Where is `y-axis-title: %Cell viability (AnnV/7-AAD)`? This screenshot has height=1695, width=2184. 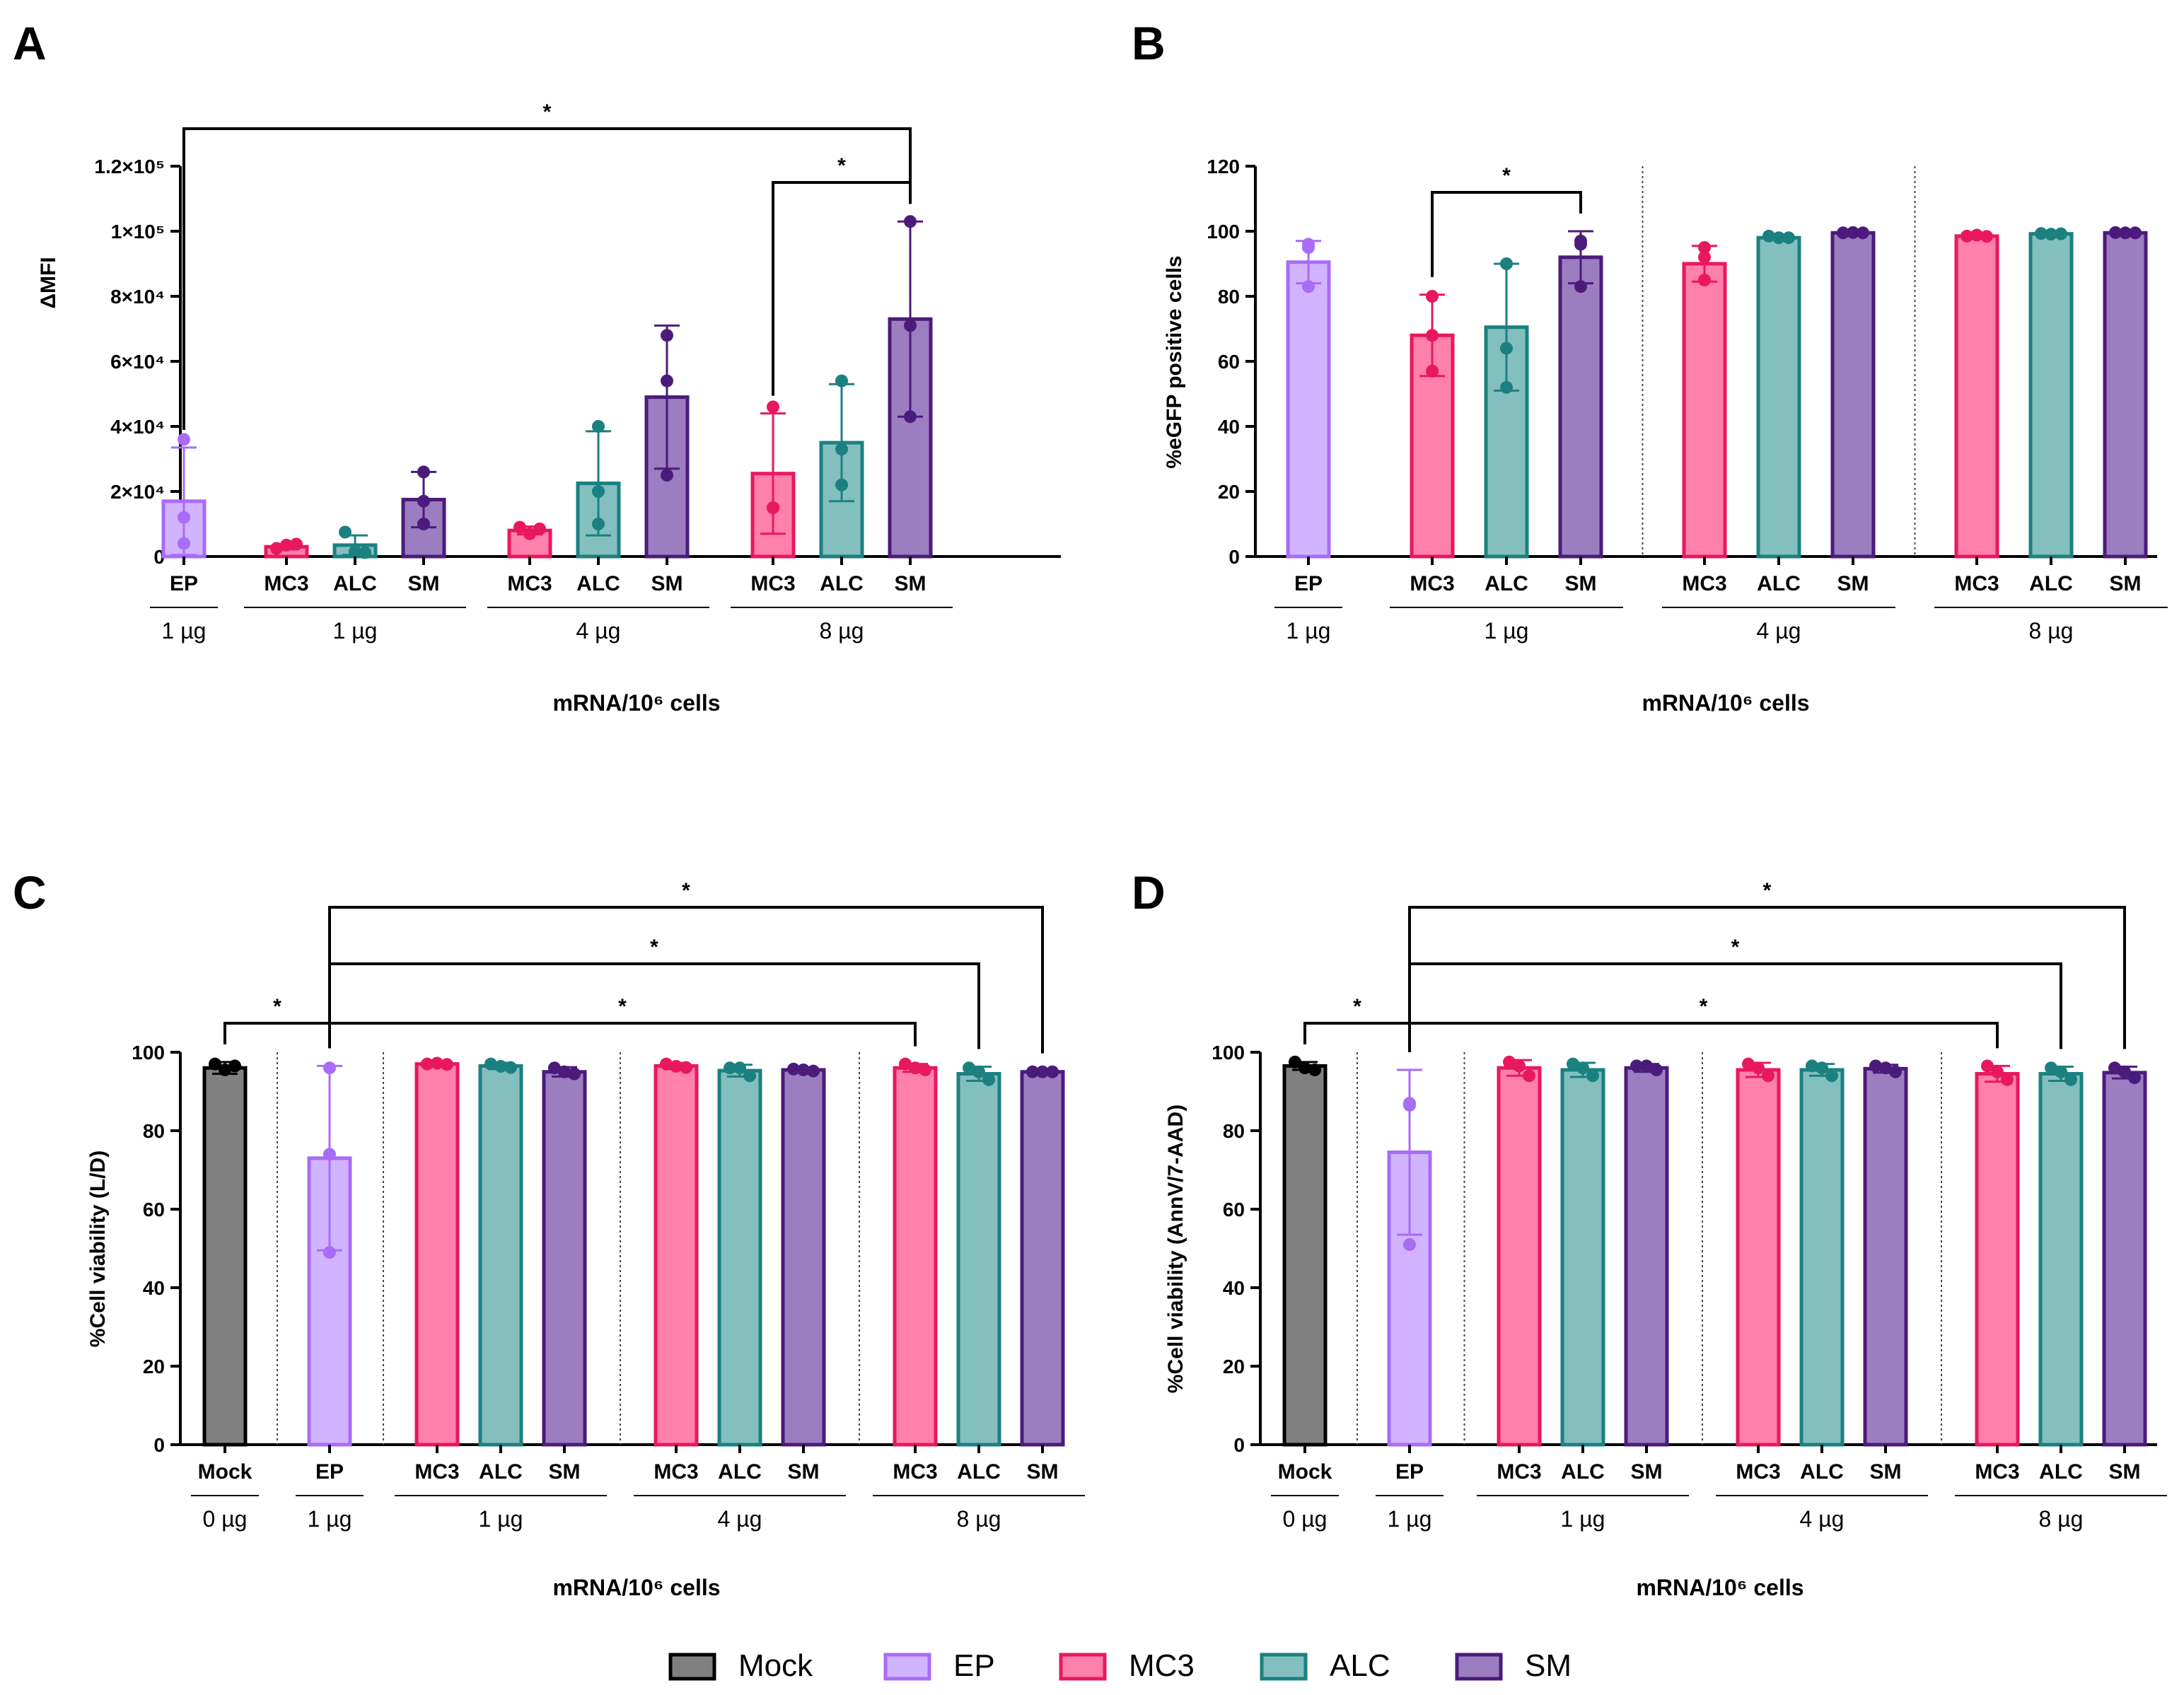 y-axis-title: %Cell viability (AnnV/7-AAD) is located at coordinates (1175, 1249).